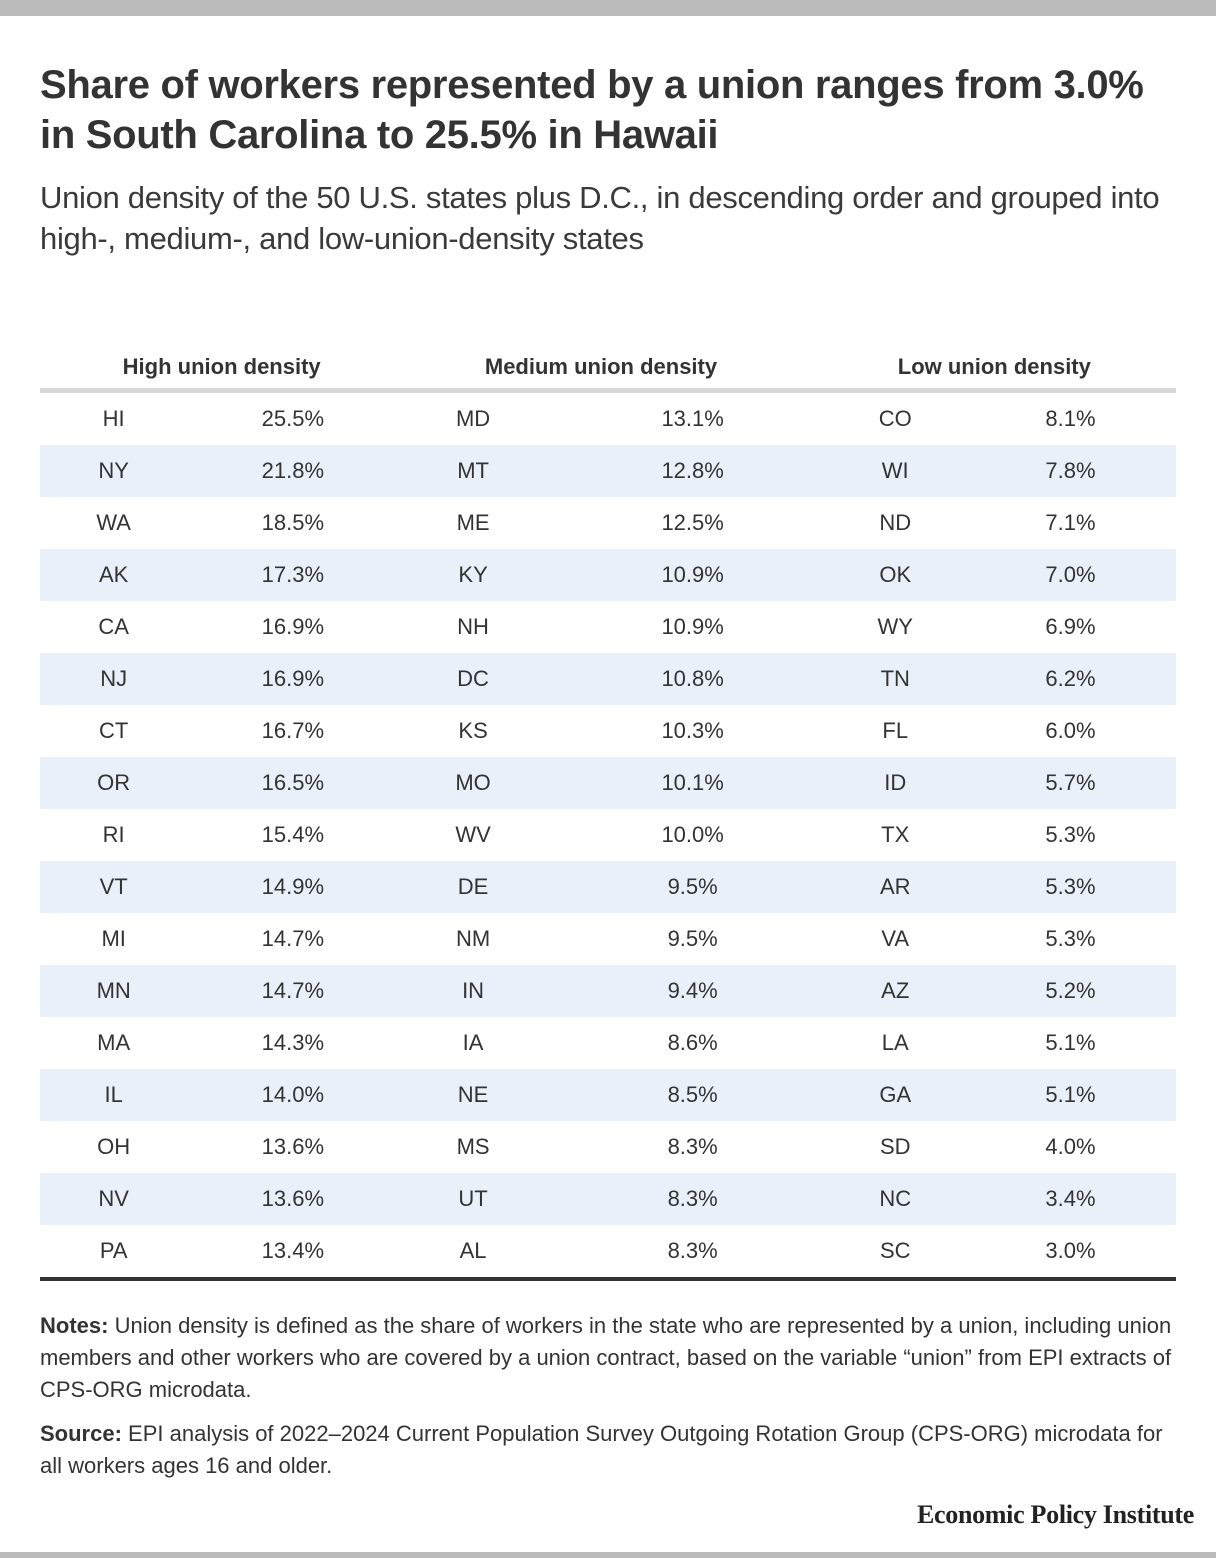 Image resolution: width=1216 pixels, height=1558 pixels. I want to click on medium-state-cell: WV, so click(473, 834).